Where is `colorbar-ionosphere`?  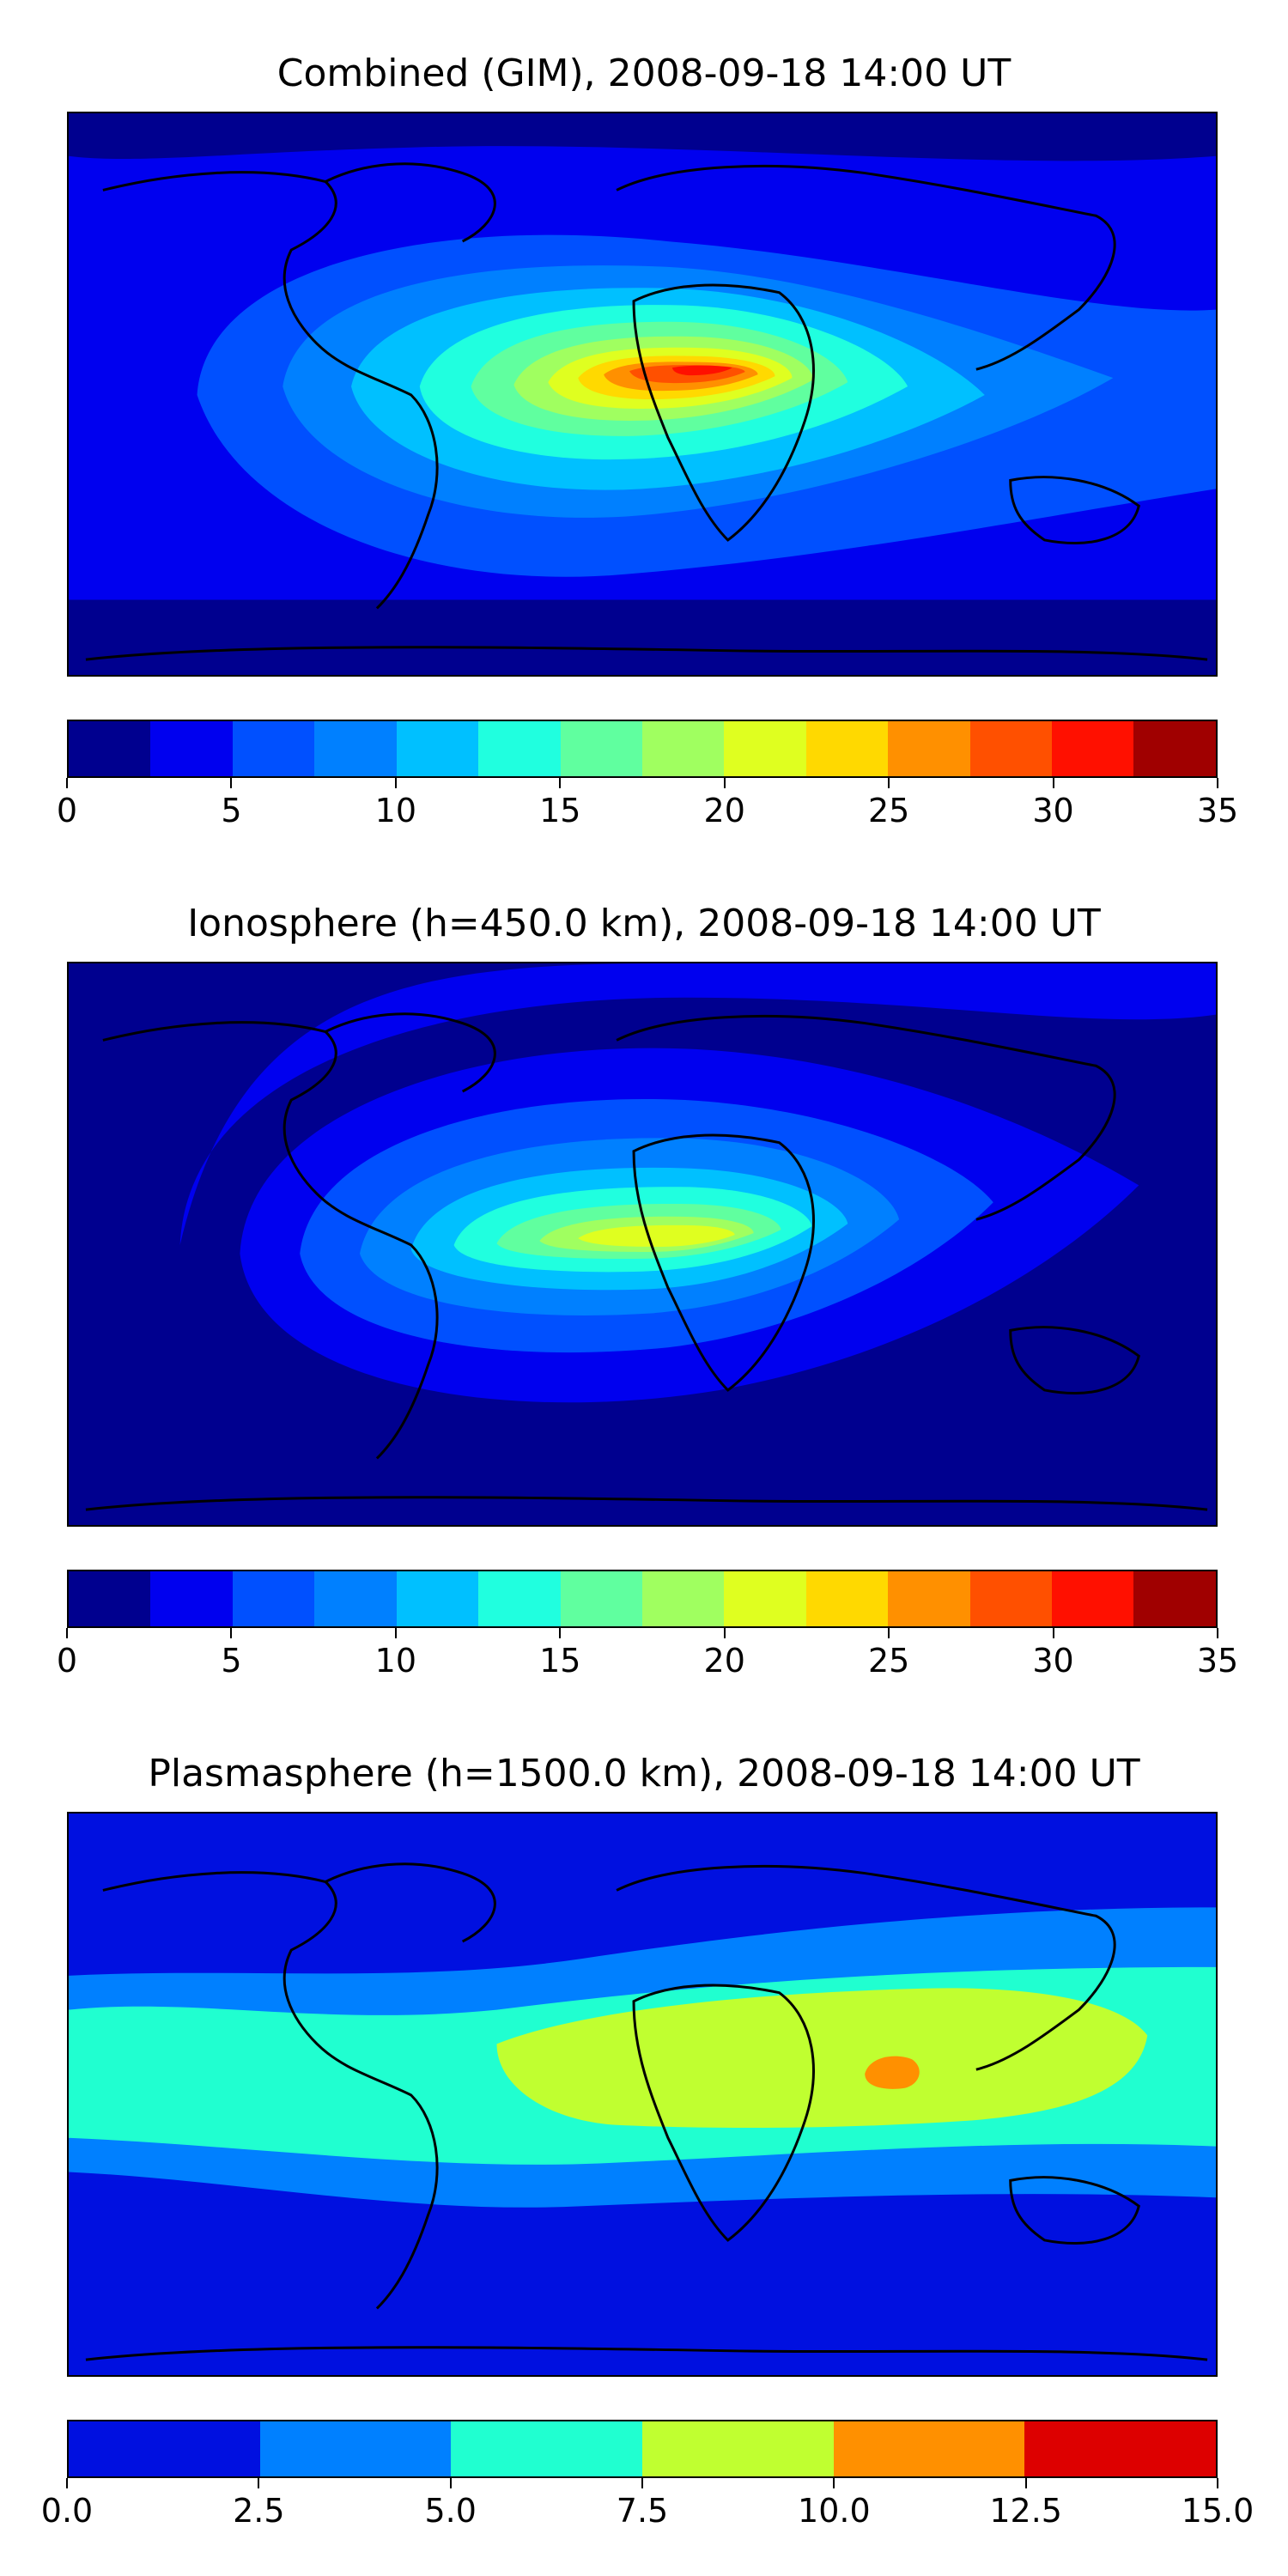 colorbar-ionosphere is located at coordinates (642, 1599).